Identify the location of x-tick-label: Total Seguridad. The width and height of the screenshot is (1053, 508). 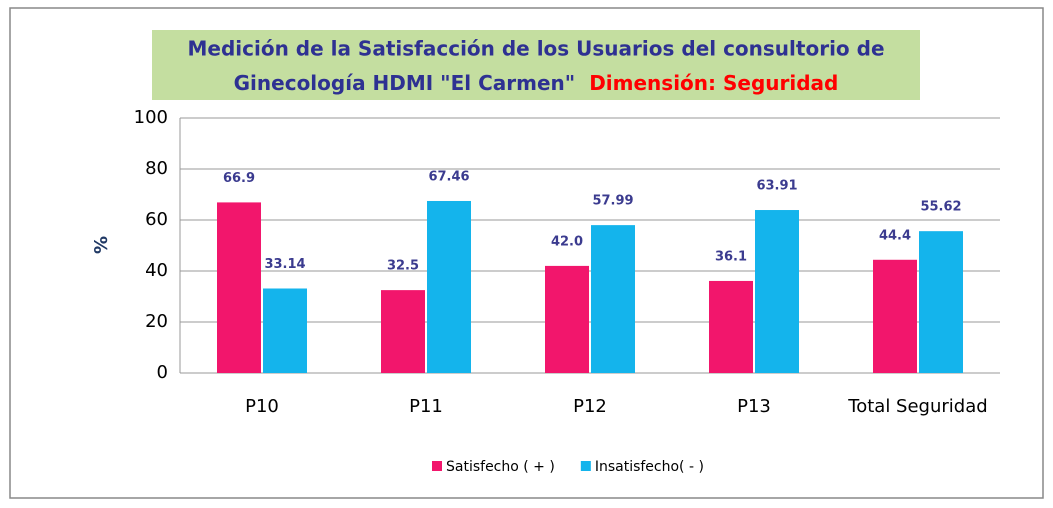
(917, 406).